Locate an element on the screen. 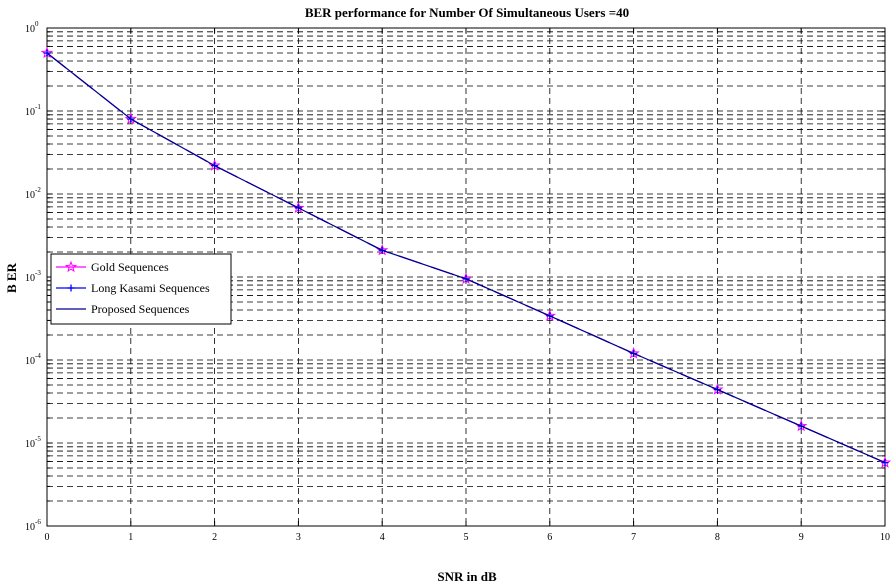  y-tick-exponent: -6 is located at coordinates (38, 522).